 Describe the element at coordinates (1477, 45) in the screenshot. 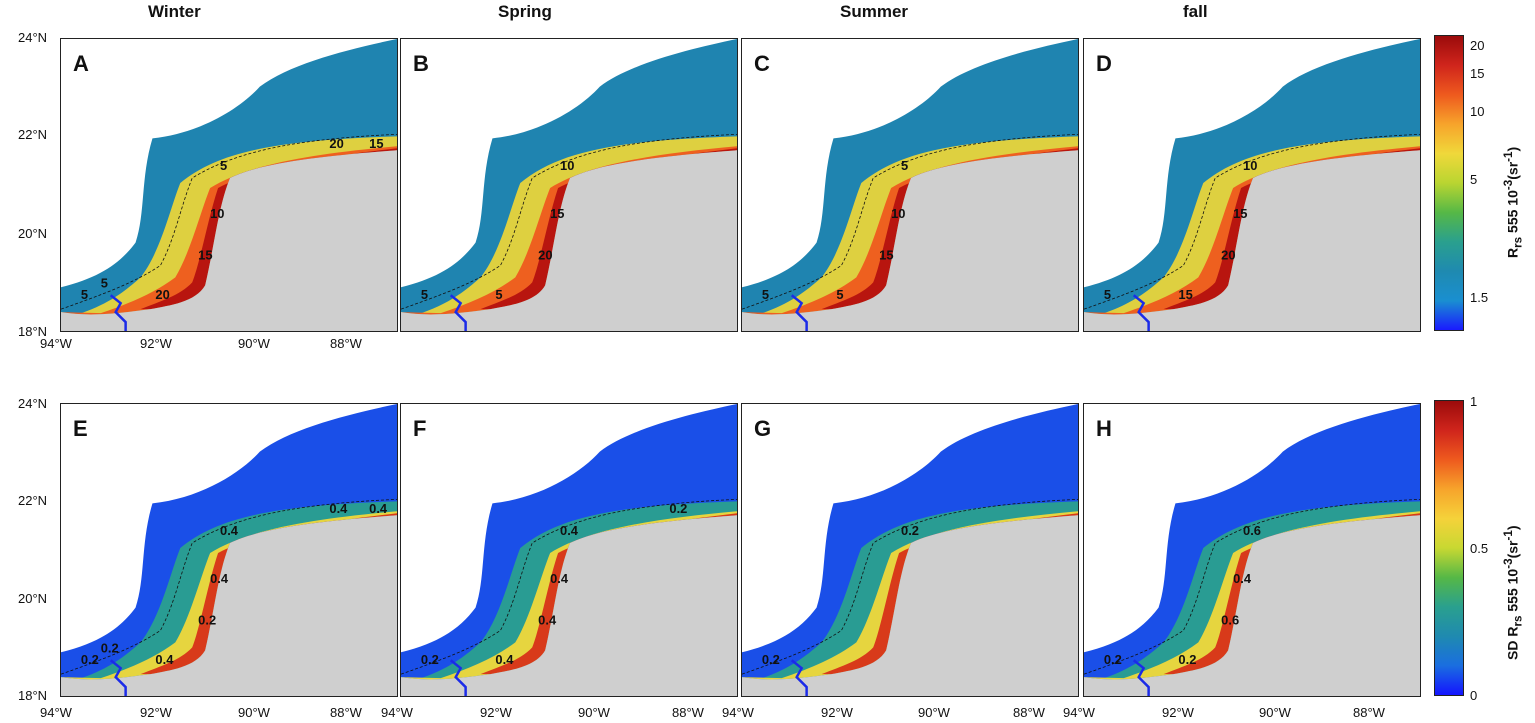

I see `colorbar-tick: 20` at that location.